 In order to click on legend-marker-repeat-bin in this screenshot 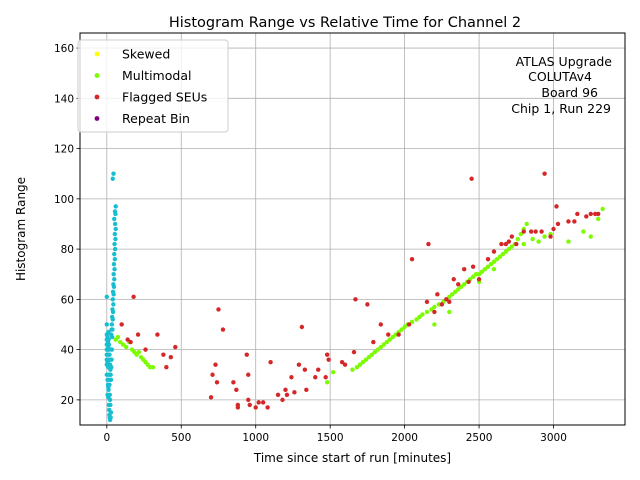, I will do `click(97, 118)`.